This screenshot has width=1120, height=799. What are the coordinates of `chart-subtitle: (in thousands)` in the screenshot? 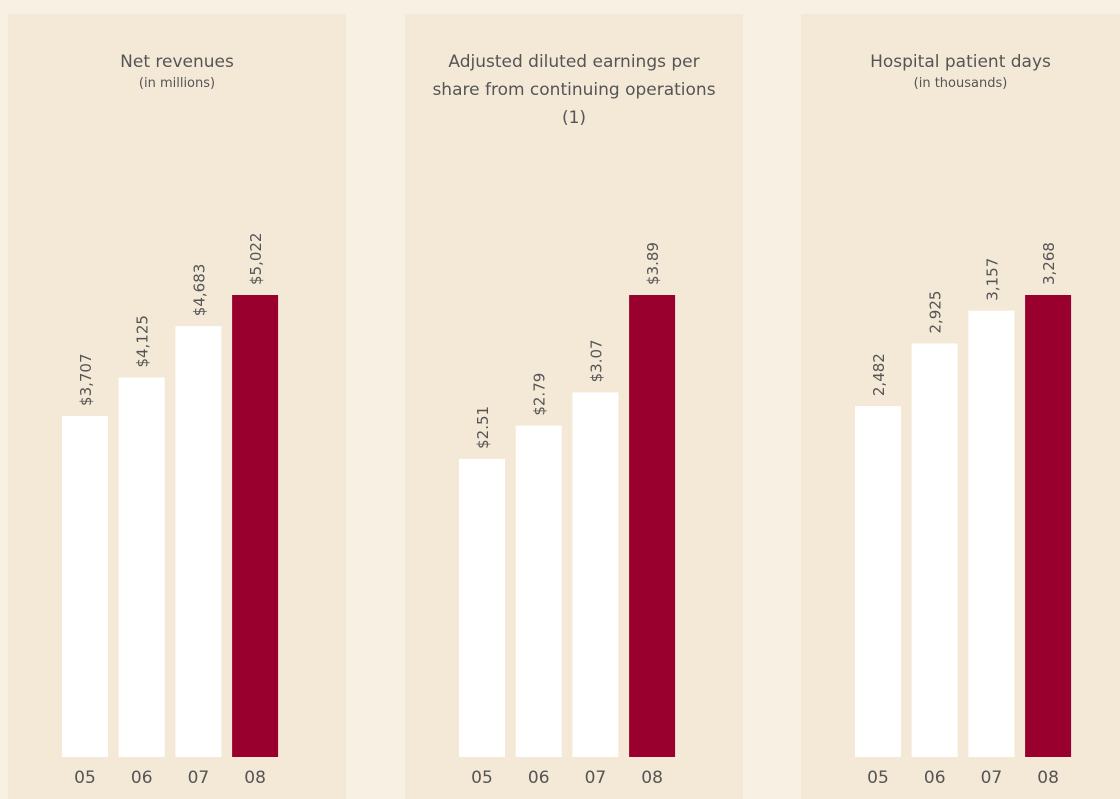 It's located at (960, 83).